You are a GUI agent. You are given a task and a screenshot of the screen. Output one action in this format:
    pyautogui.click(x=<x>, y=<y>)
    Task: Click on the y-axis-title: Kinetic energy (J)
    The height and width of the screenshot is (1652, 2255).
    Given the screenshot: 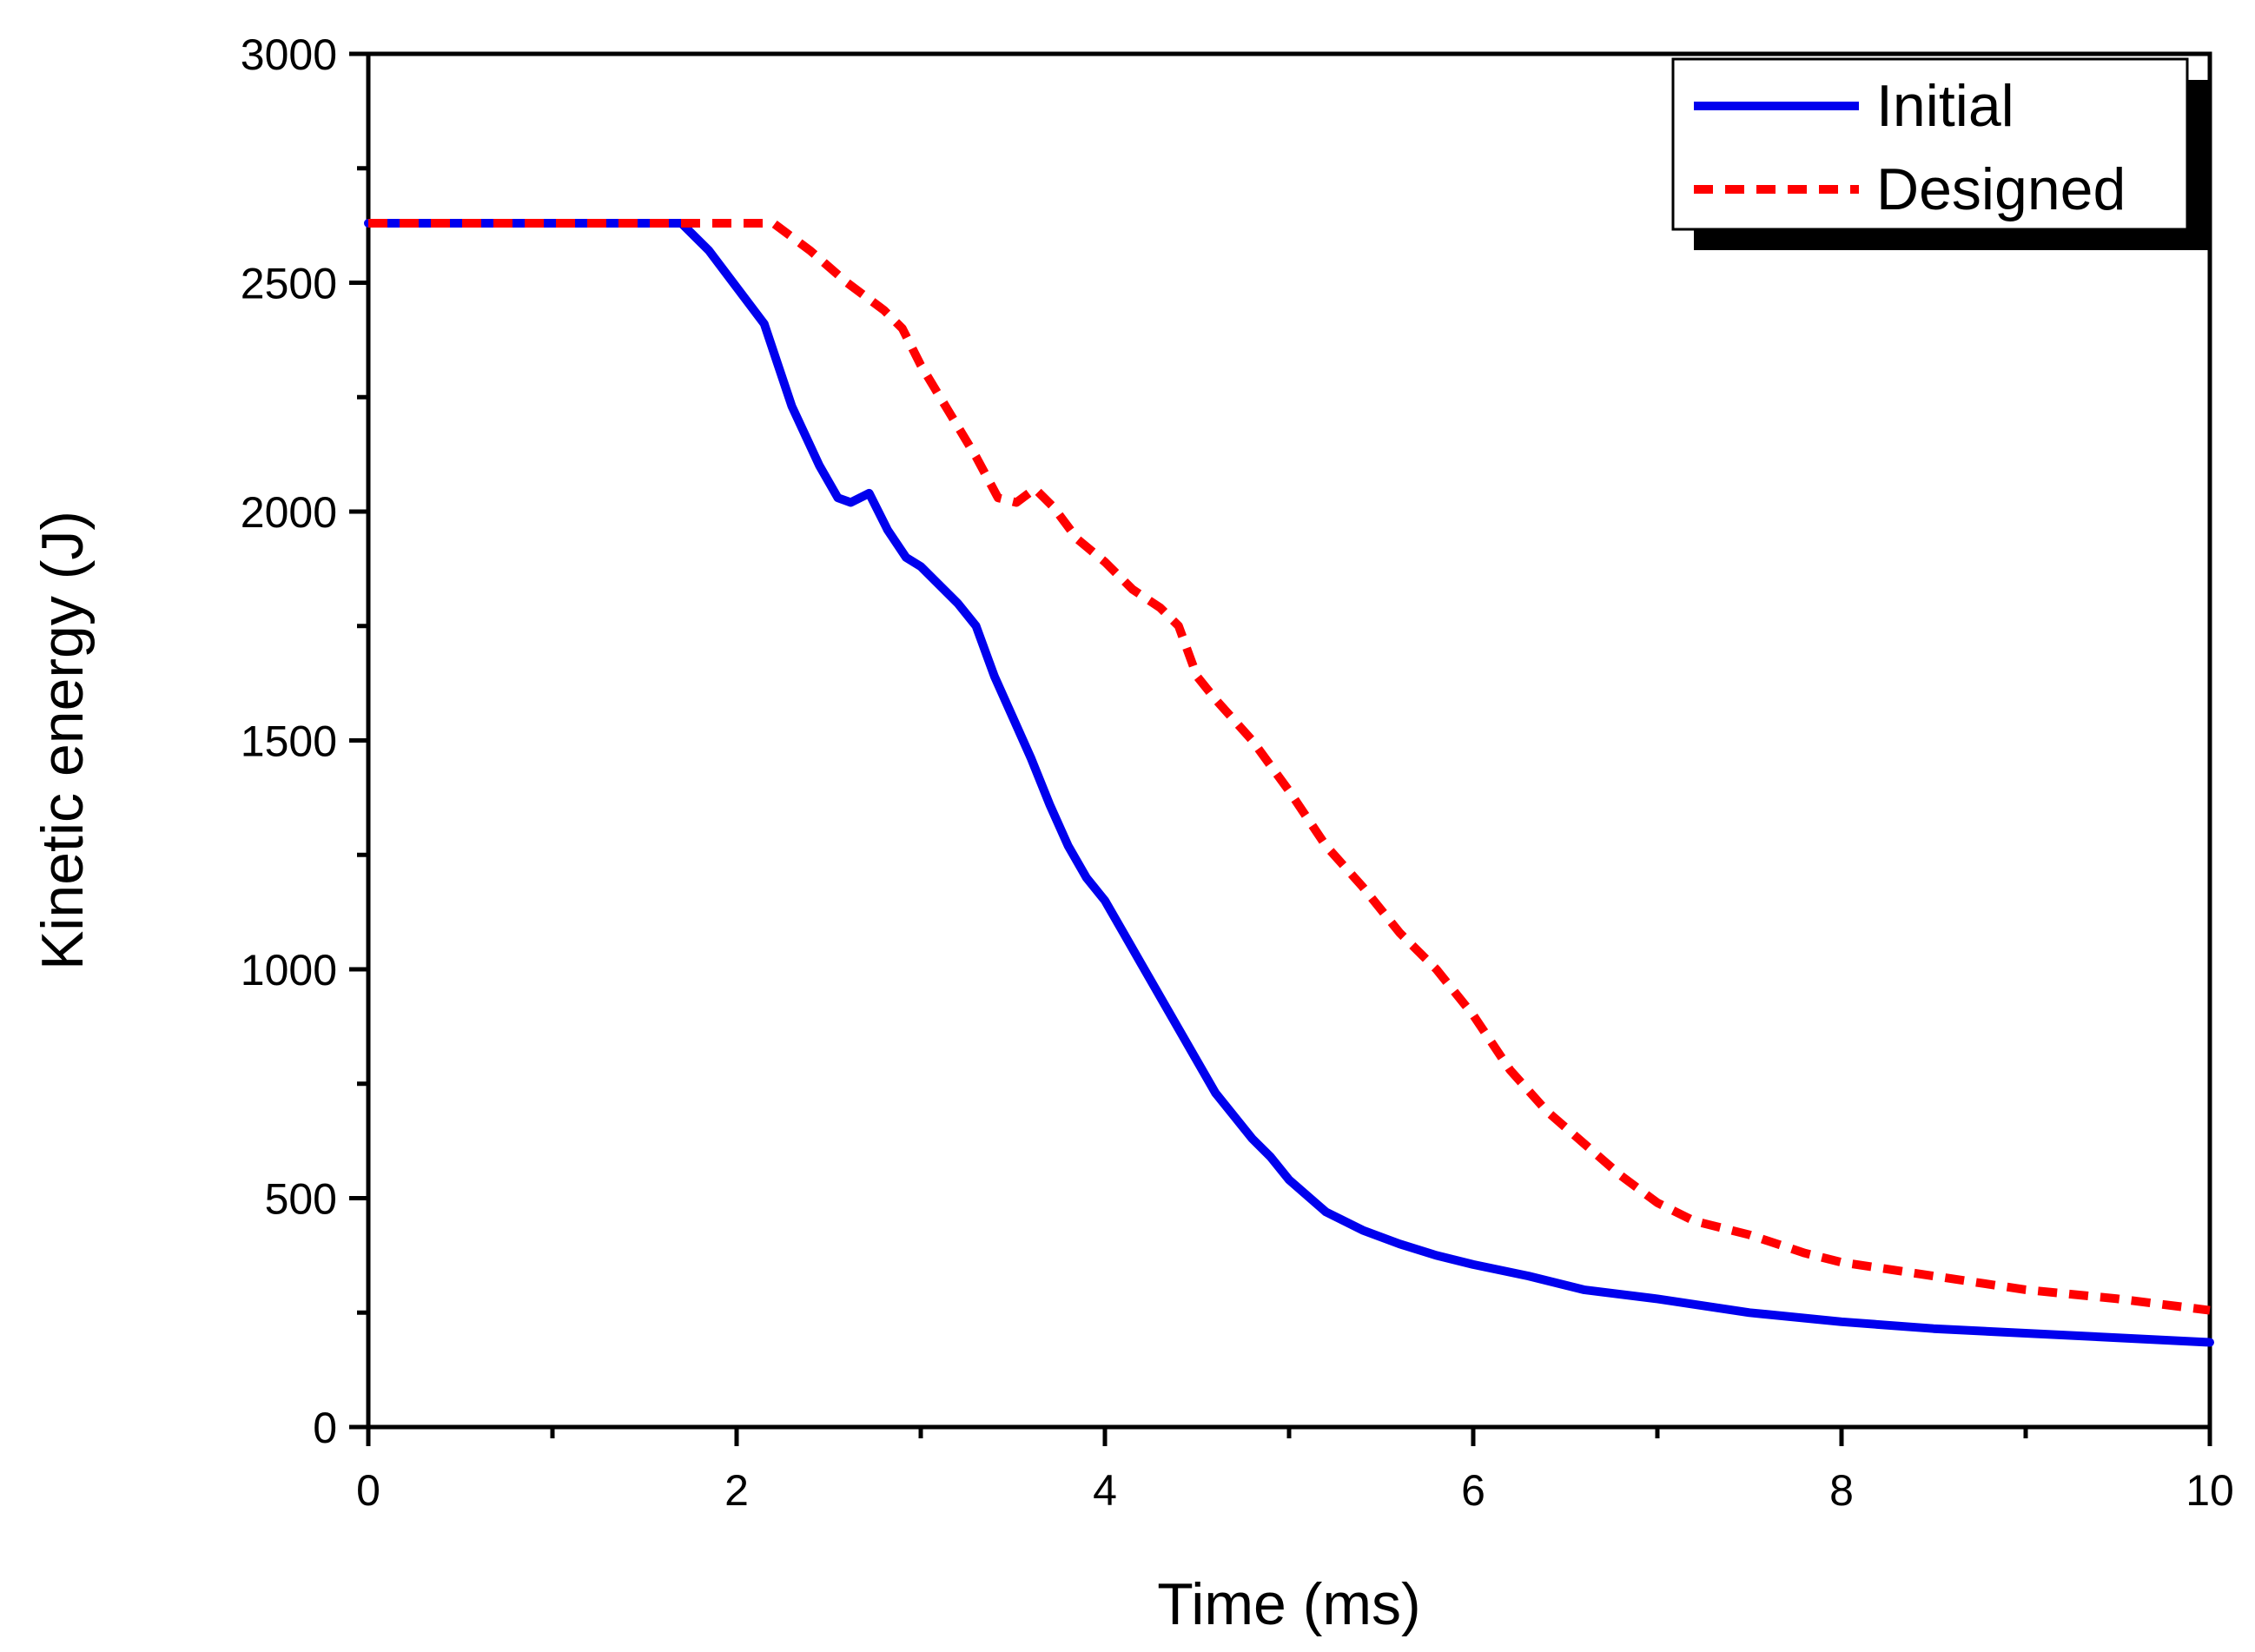 What is the action you would take?
    pyautogui.click(x=63, y=740)
    